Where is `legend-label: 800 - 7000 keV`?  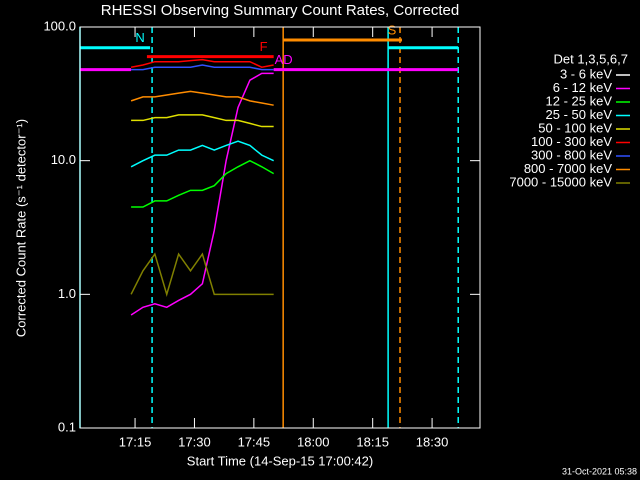 legend-label: 800 - 7000 keV is located at coordinates (568, 168).